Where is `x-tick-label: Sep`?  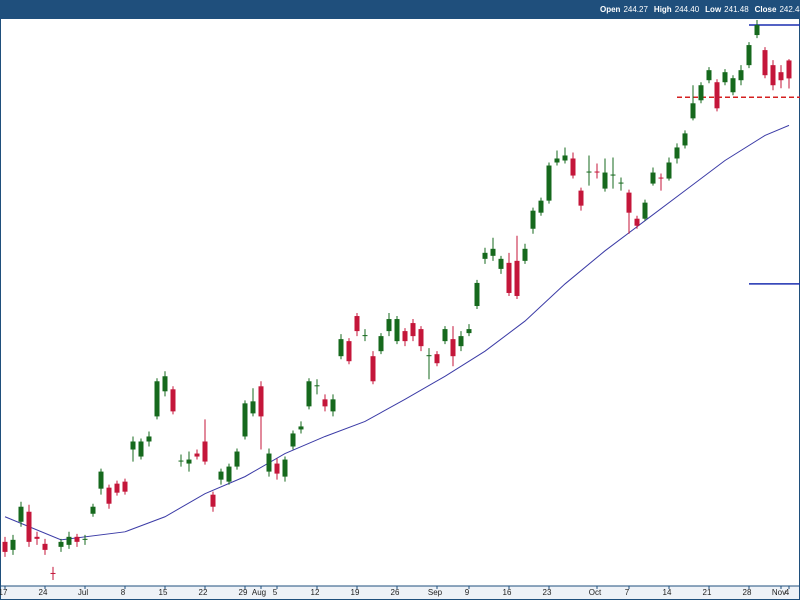
x-tick-label: Sep is located at coordinates (435, 592).